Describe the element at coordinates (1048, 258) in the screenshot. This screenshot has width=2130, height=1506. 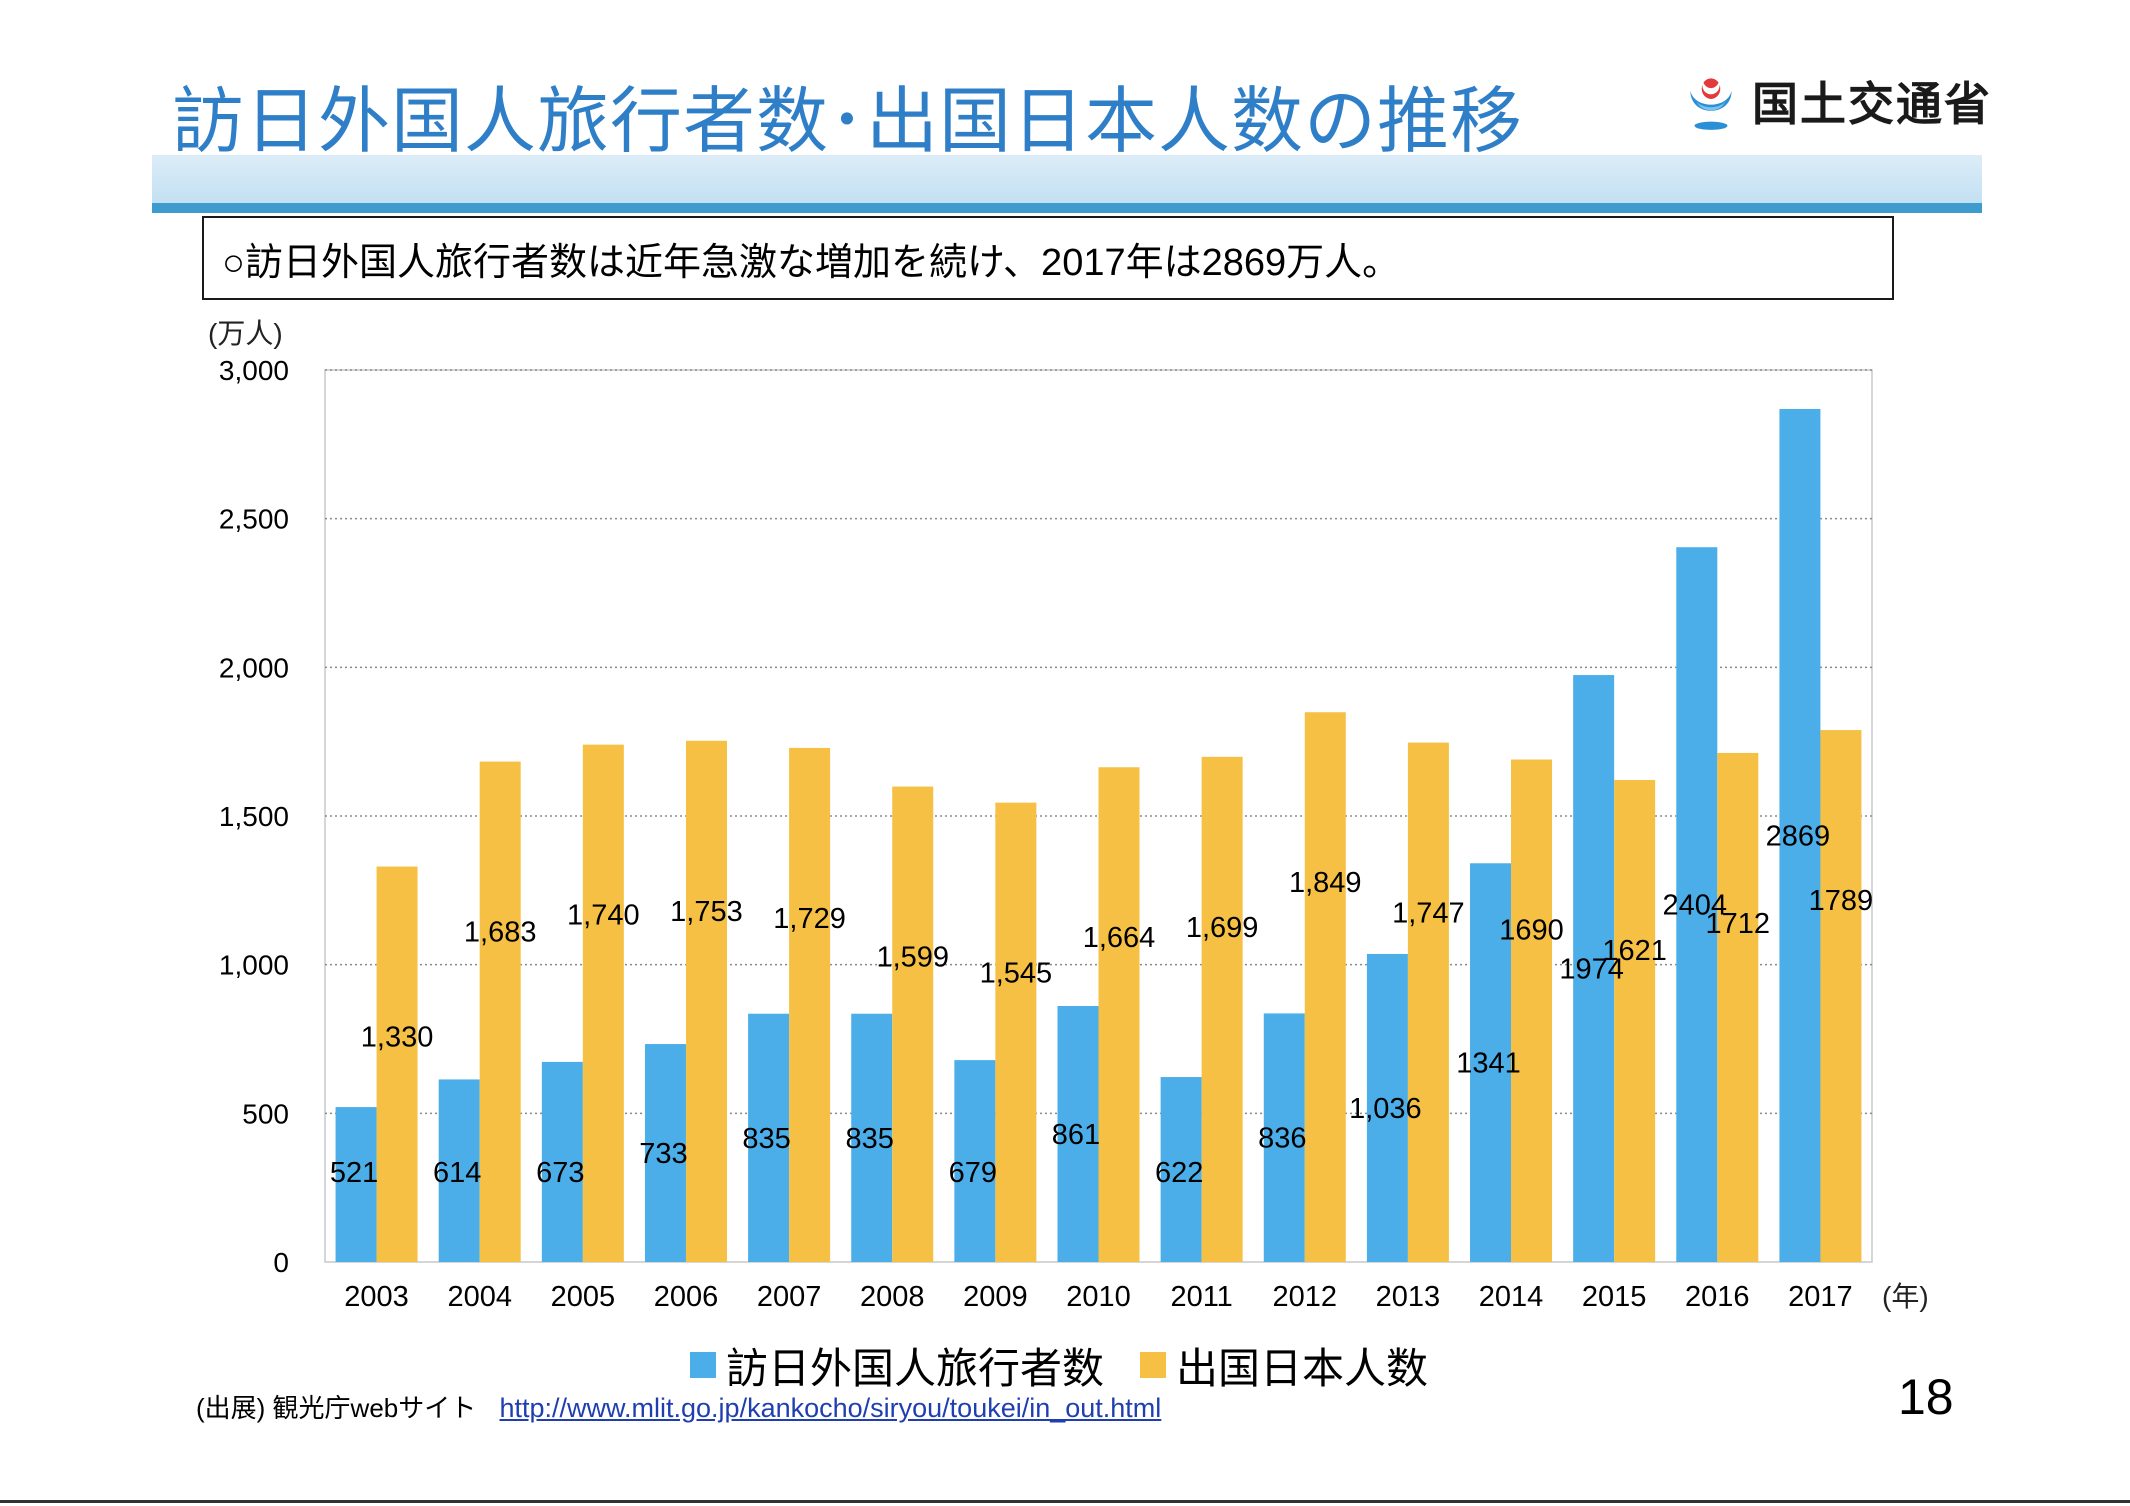
I see `summary-box: ○訪日外国人旅行者数は近年急激な増加を続け、2017年は2869万人。` at that location.